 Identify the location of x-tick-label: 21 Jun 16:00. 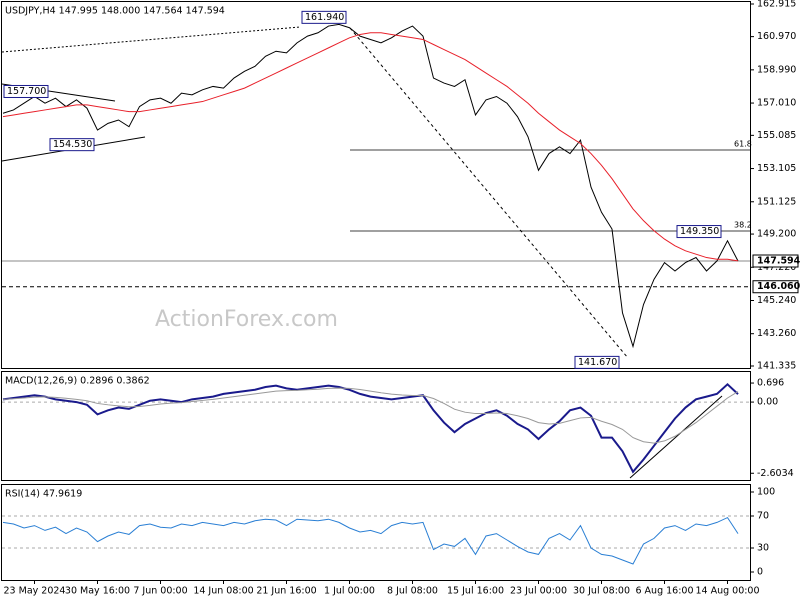
(286, 591).